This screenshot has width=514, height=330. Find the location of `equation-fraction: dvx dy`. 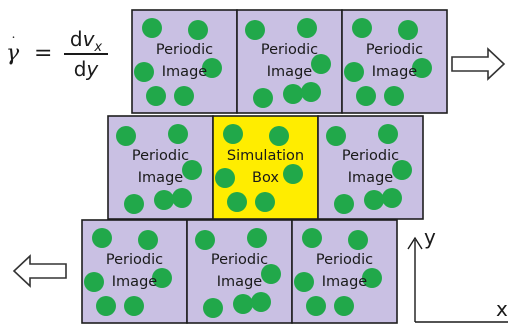

equation-fraction: dvx dy is located at coordinates (86, 54).